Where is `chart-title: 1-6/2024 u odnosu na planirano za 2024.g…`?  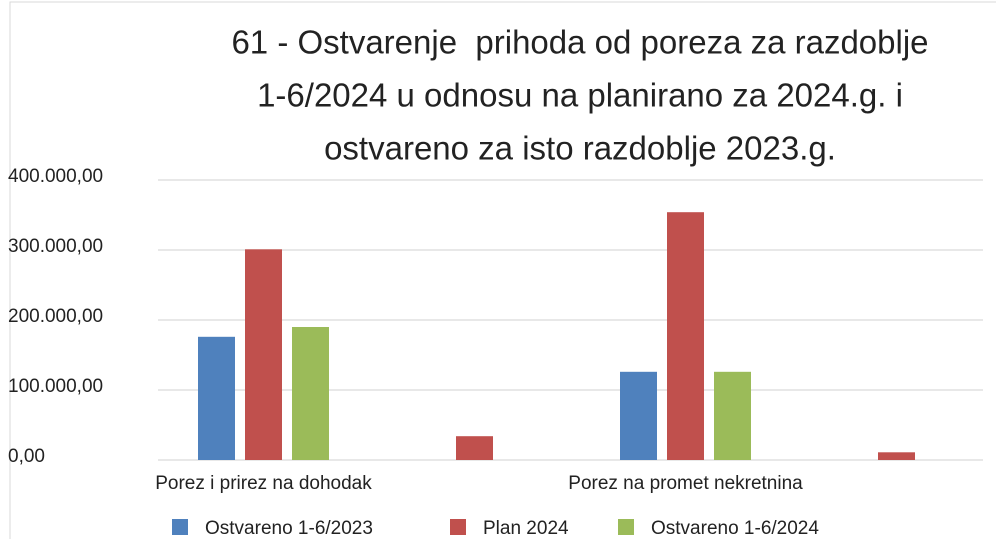 chart-title: 1-6/2024 u odnosu na planirano za 2024.g… is located at coordinates (580, 95).